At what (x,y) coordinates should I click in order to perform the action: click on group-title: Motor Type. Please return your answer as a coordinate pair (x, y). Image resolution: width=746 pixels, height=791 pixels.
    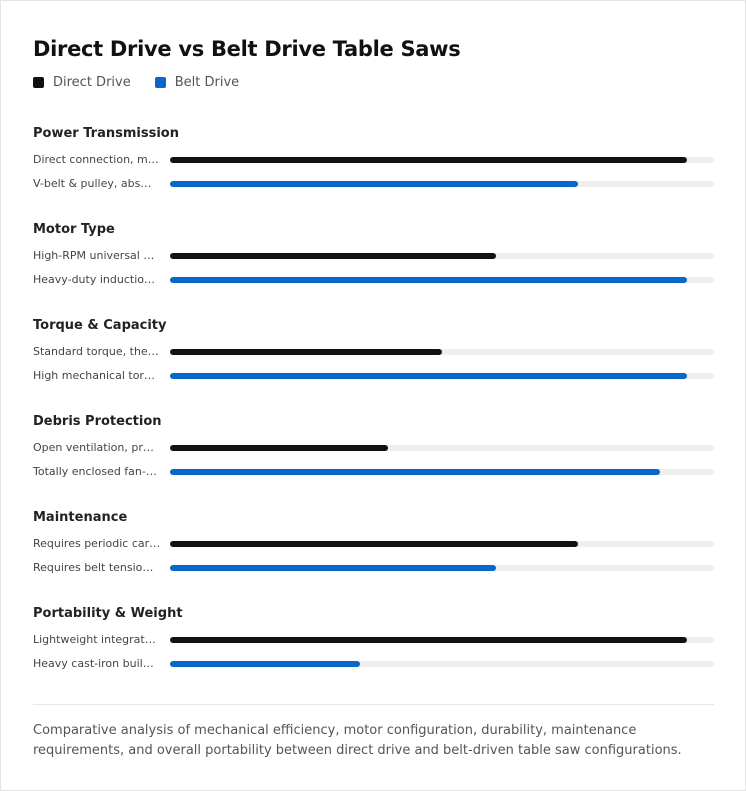
    Looking at the image, I should click on (74, 229).